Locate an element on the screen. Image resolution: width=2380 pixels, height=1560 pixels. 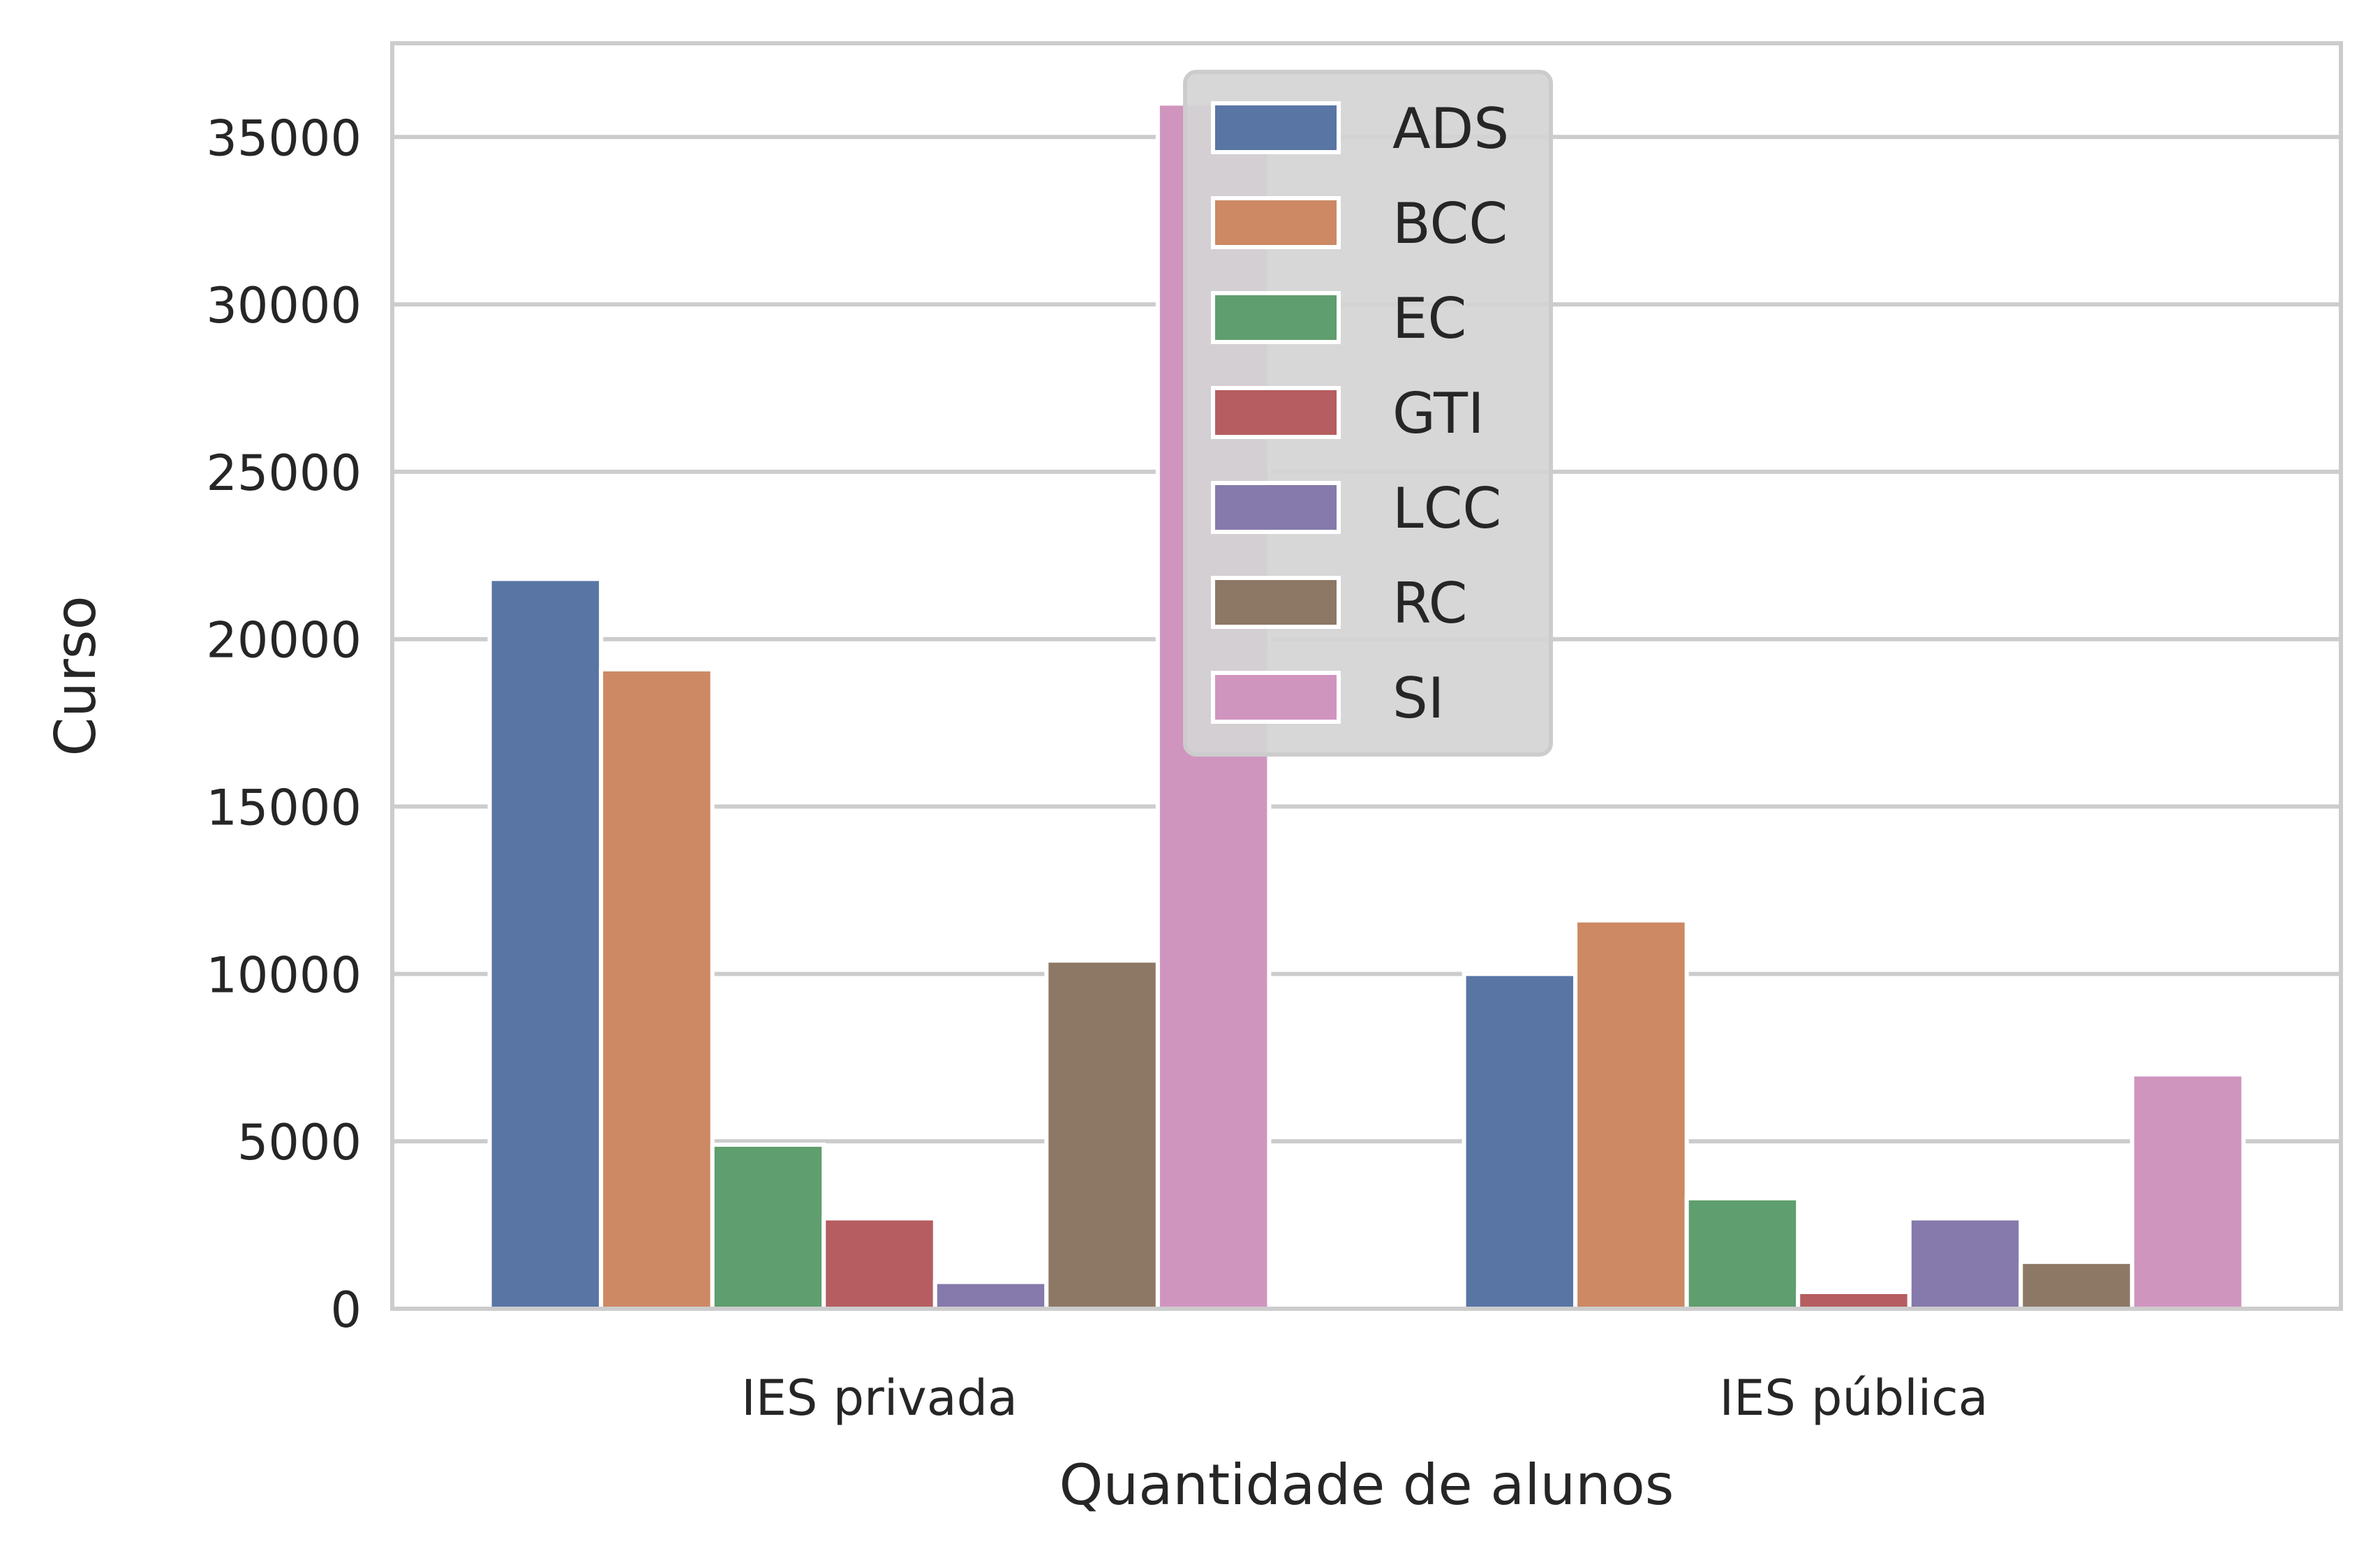
legend-swatch-gti is located at coordinates (1276, 412).